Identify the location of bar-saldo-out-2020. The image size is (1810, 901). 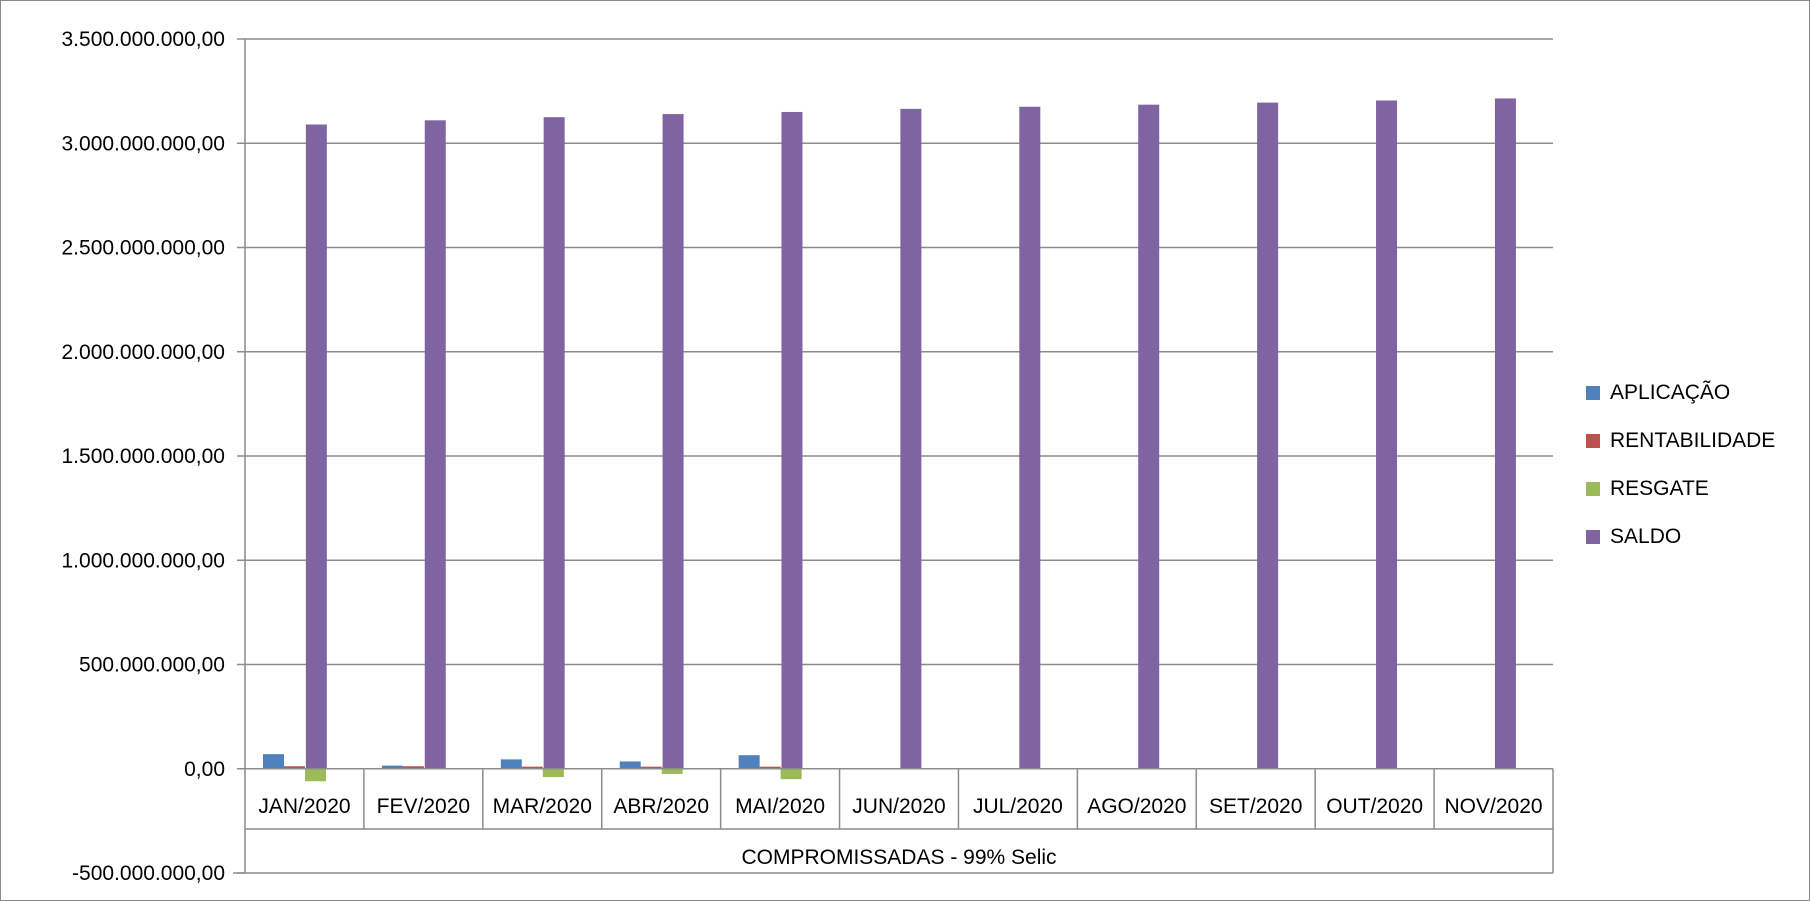
(1386, 435).